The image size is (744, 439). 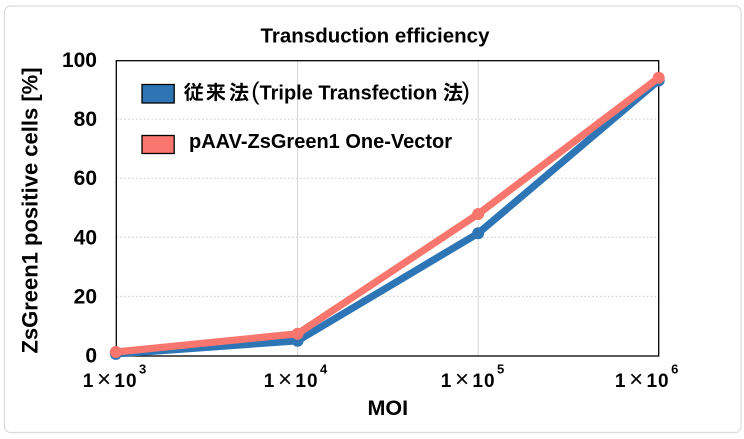 What do you see at coordinates (85, 119) in the screenshot?
I see `svg-text: 80` at bounding box center [85, 119].